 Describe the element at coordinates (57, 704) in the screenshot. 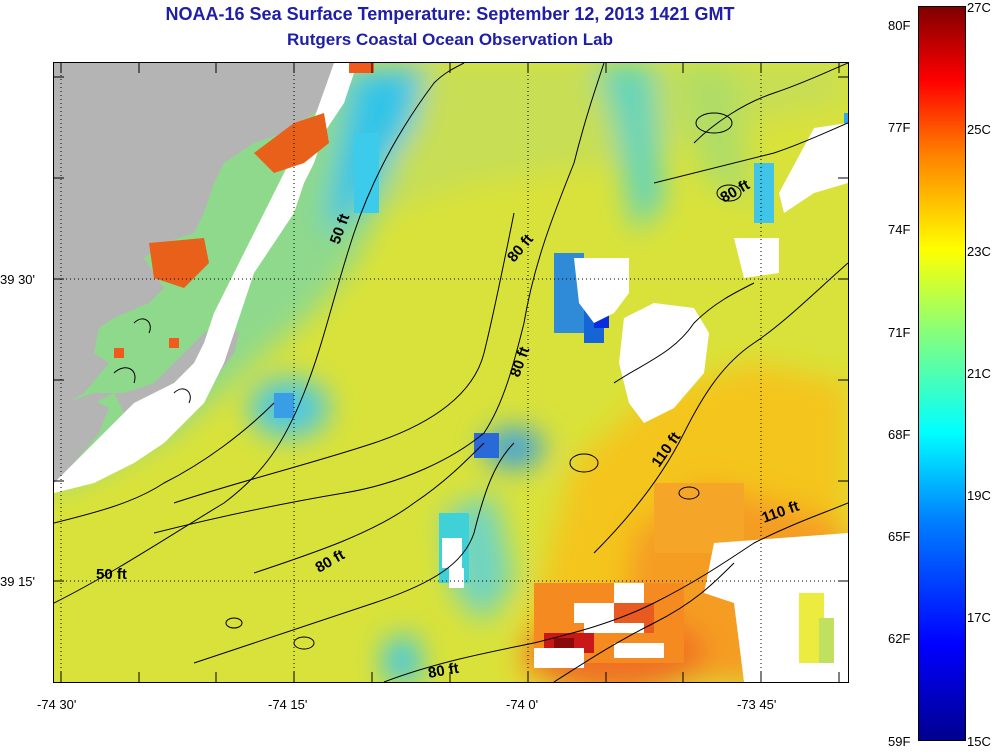

I see `x-tick-label: -74 30'` at that location.